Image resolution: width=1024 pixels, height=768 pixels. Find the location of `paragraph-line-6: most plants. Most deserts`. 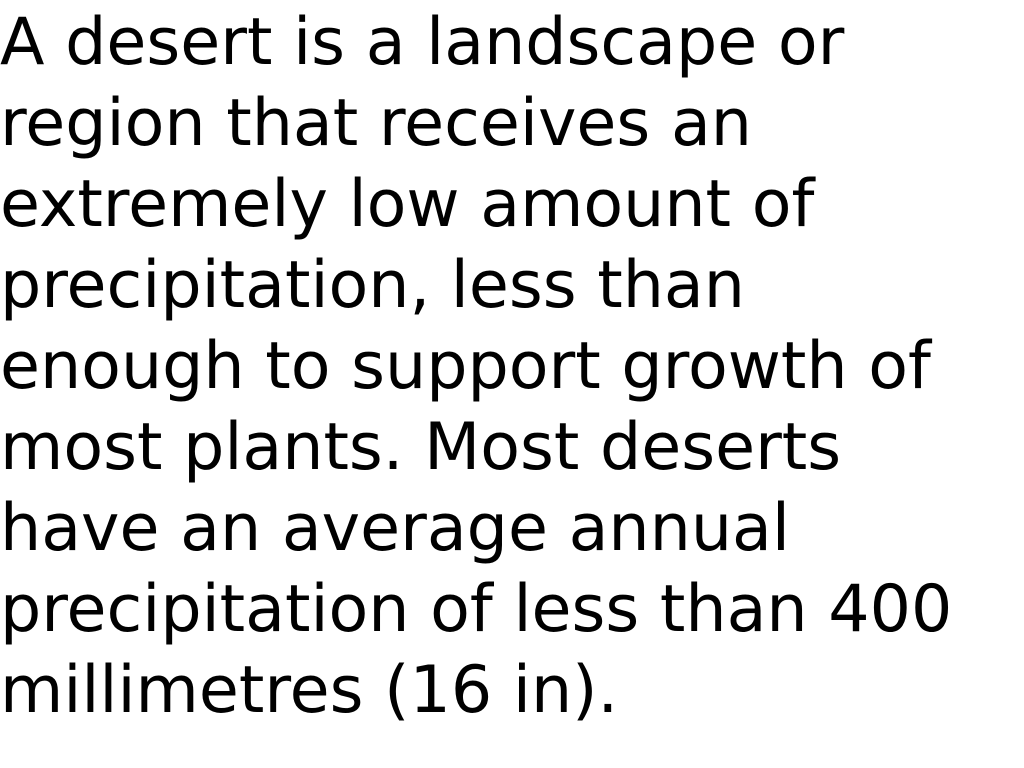

paragraph-line-6: most plants. Most deserts is located at coordinates (421, 447).